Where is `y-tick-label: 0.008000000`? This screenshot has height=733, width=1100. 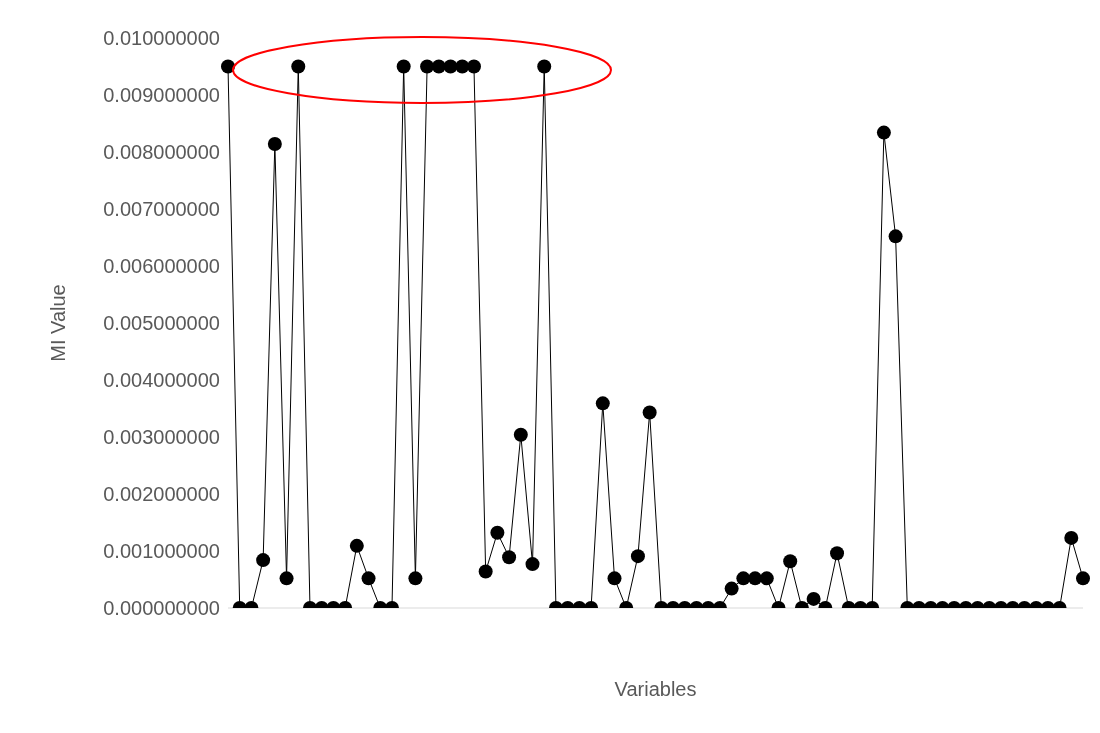 y-tick-label: 0.008000000 is located at coordinates (161, 152).